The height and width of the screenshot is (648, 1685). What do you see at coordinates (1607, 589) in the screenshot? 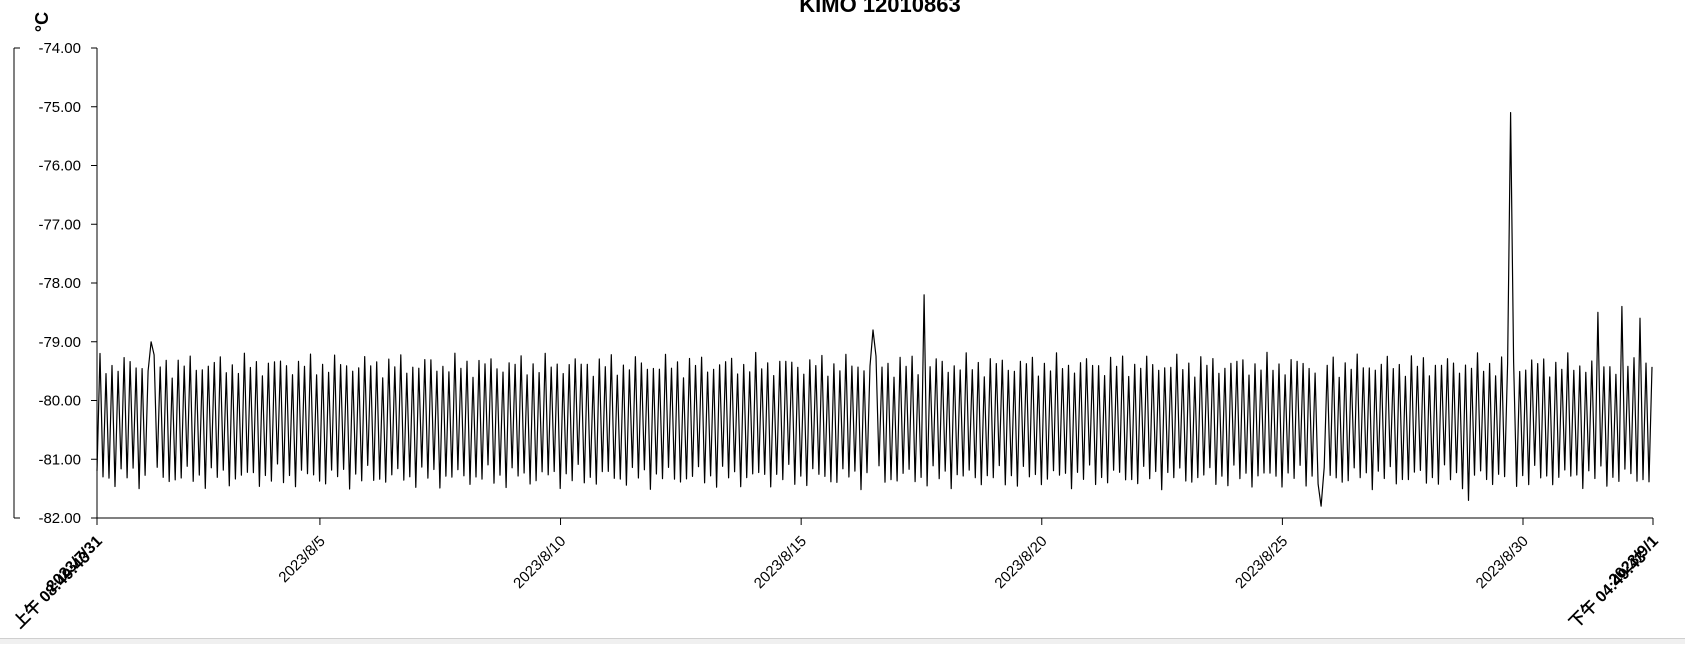
I see `x-tick-label-time: 下午 04:49:43` at bounding box center [1607, 589].